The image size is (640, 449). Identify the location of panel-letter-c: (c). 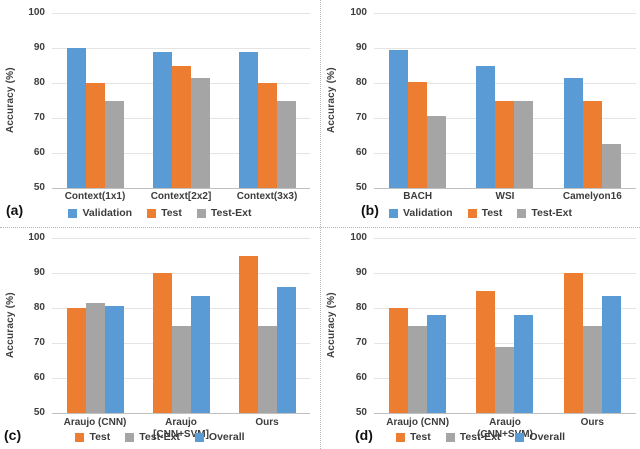
(13, 435).